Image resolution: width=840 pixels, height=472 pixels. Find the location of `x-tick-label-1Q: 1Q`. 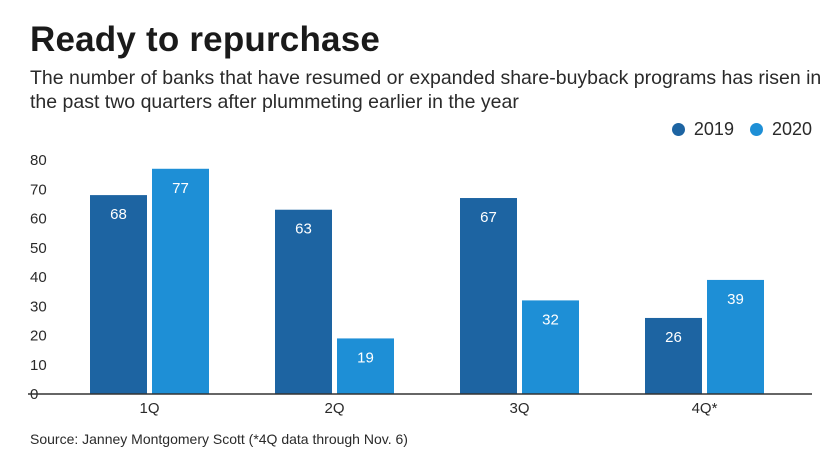

x-tick-label-1Q: 1Q is located at coordinates (149, 408).